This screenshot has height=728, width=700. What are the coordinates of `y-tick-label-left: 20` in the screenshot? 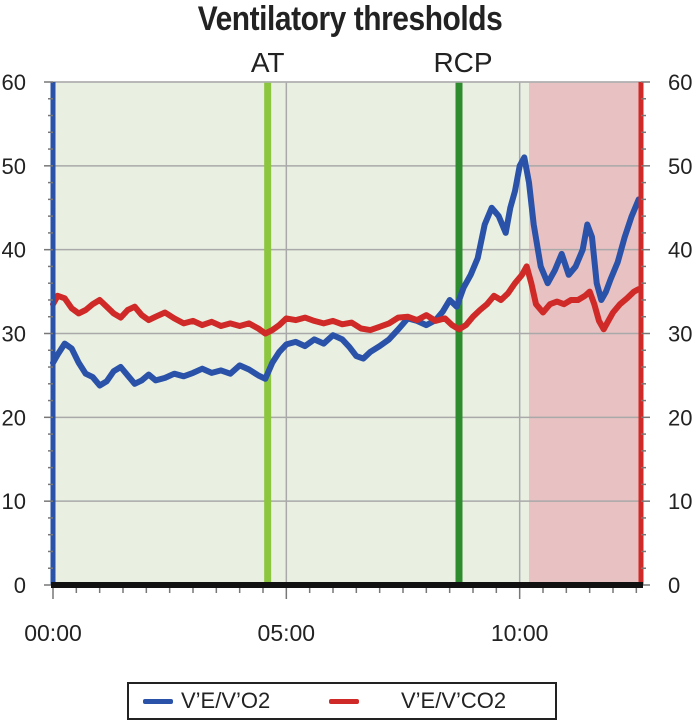 It's located at (14, 417).